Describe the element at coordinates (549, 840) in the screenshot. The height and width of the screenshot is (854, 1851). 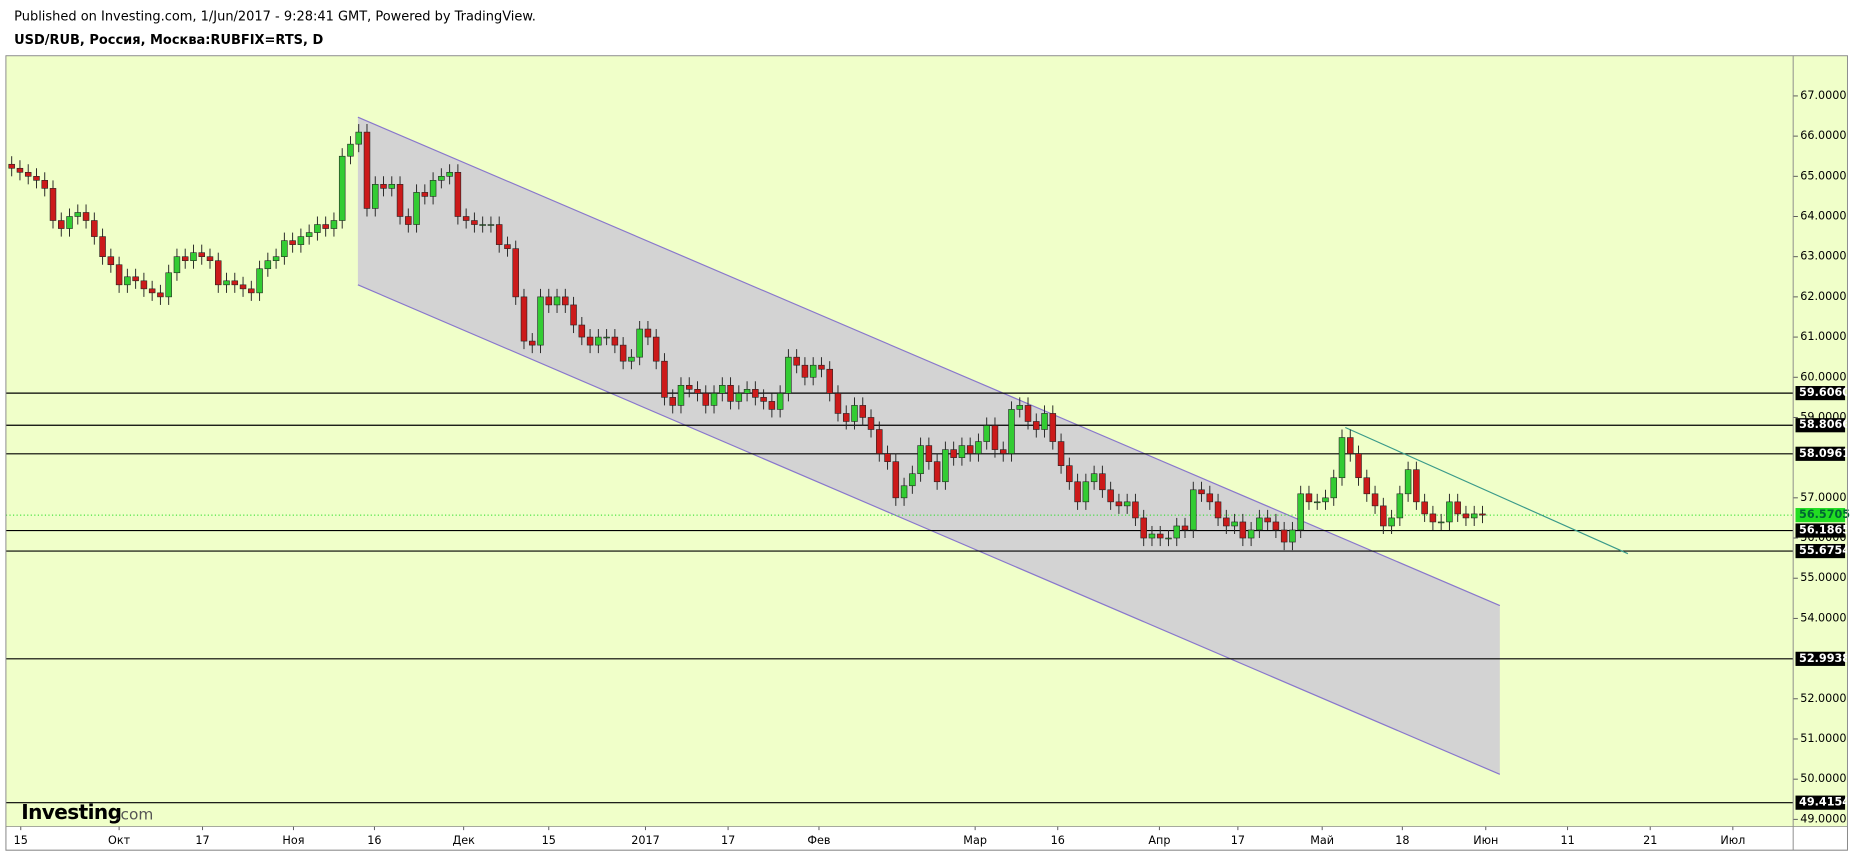
I see `x-tick-label: 15` at that location.